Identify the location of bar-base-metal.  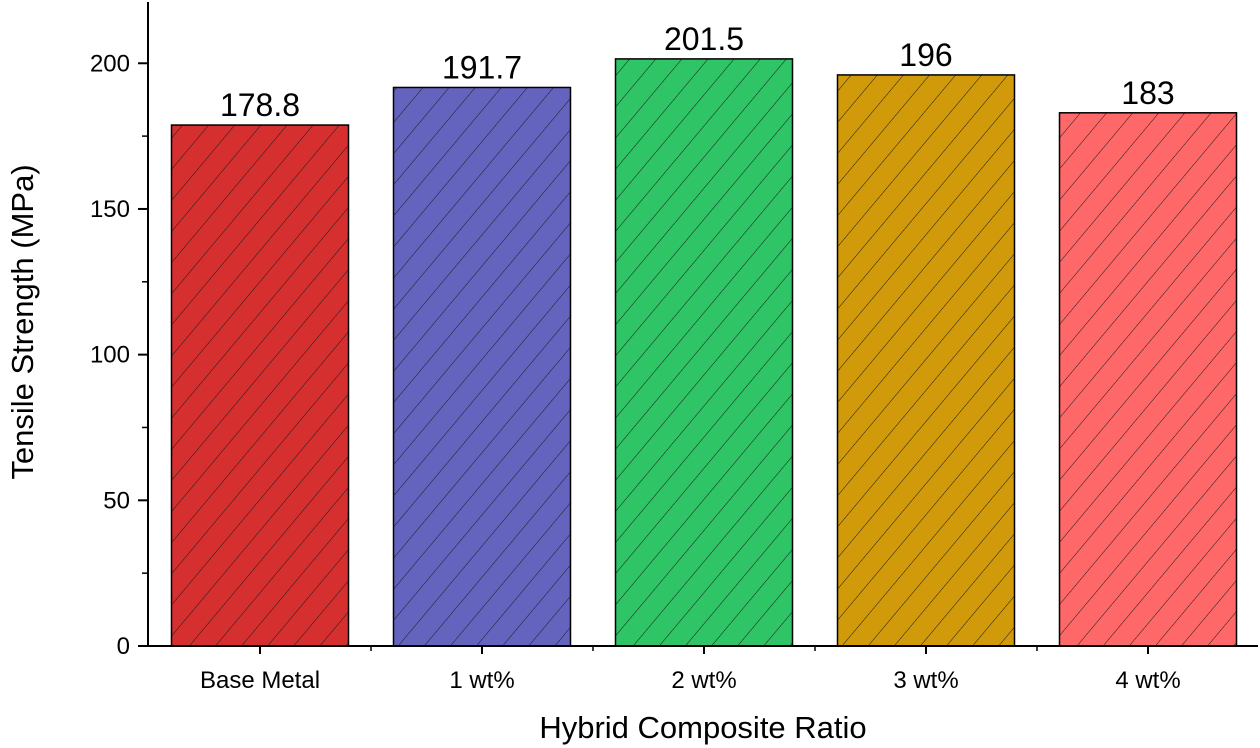
(260, 385).